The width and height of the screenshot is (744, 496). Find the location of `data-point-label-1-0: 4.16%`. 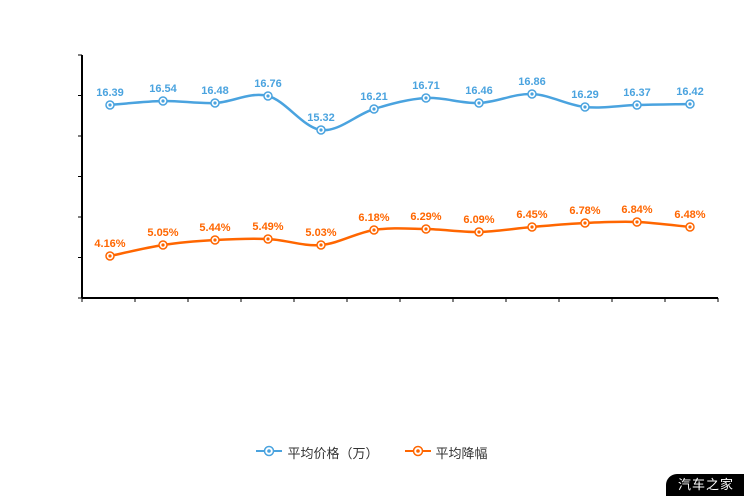

data-point-label-1-0: 4.16% is located at coordinates (109, 244).